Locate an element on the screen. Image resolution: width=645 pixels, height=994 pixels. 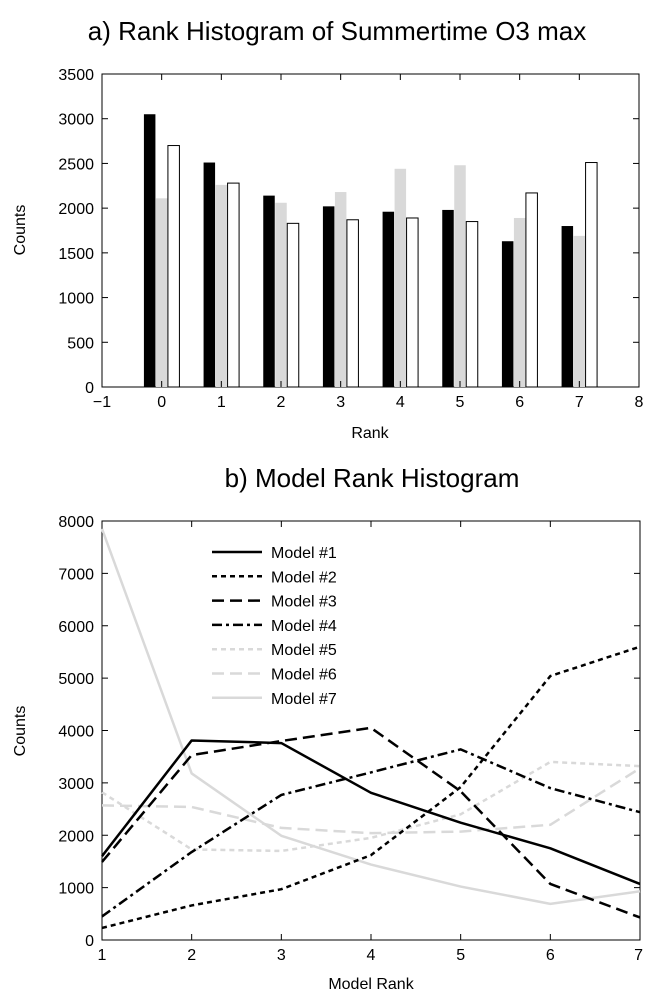
chart-b-x-label: Model Rank is located at coordinates (371, 984).